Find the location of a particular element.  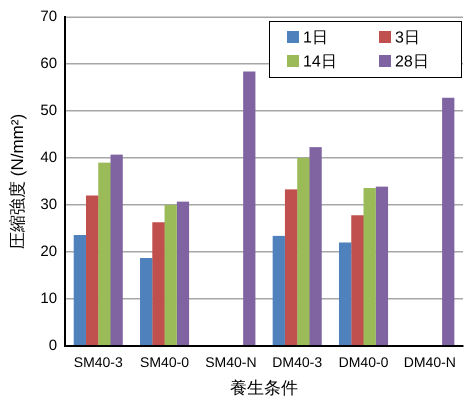

y-tick-label: 40 is located at coordinates (49, 157).